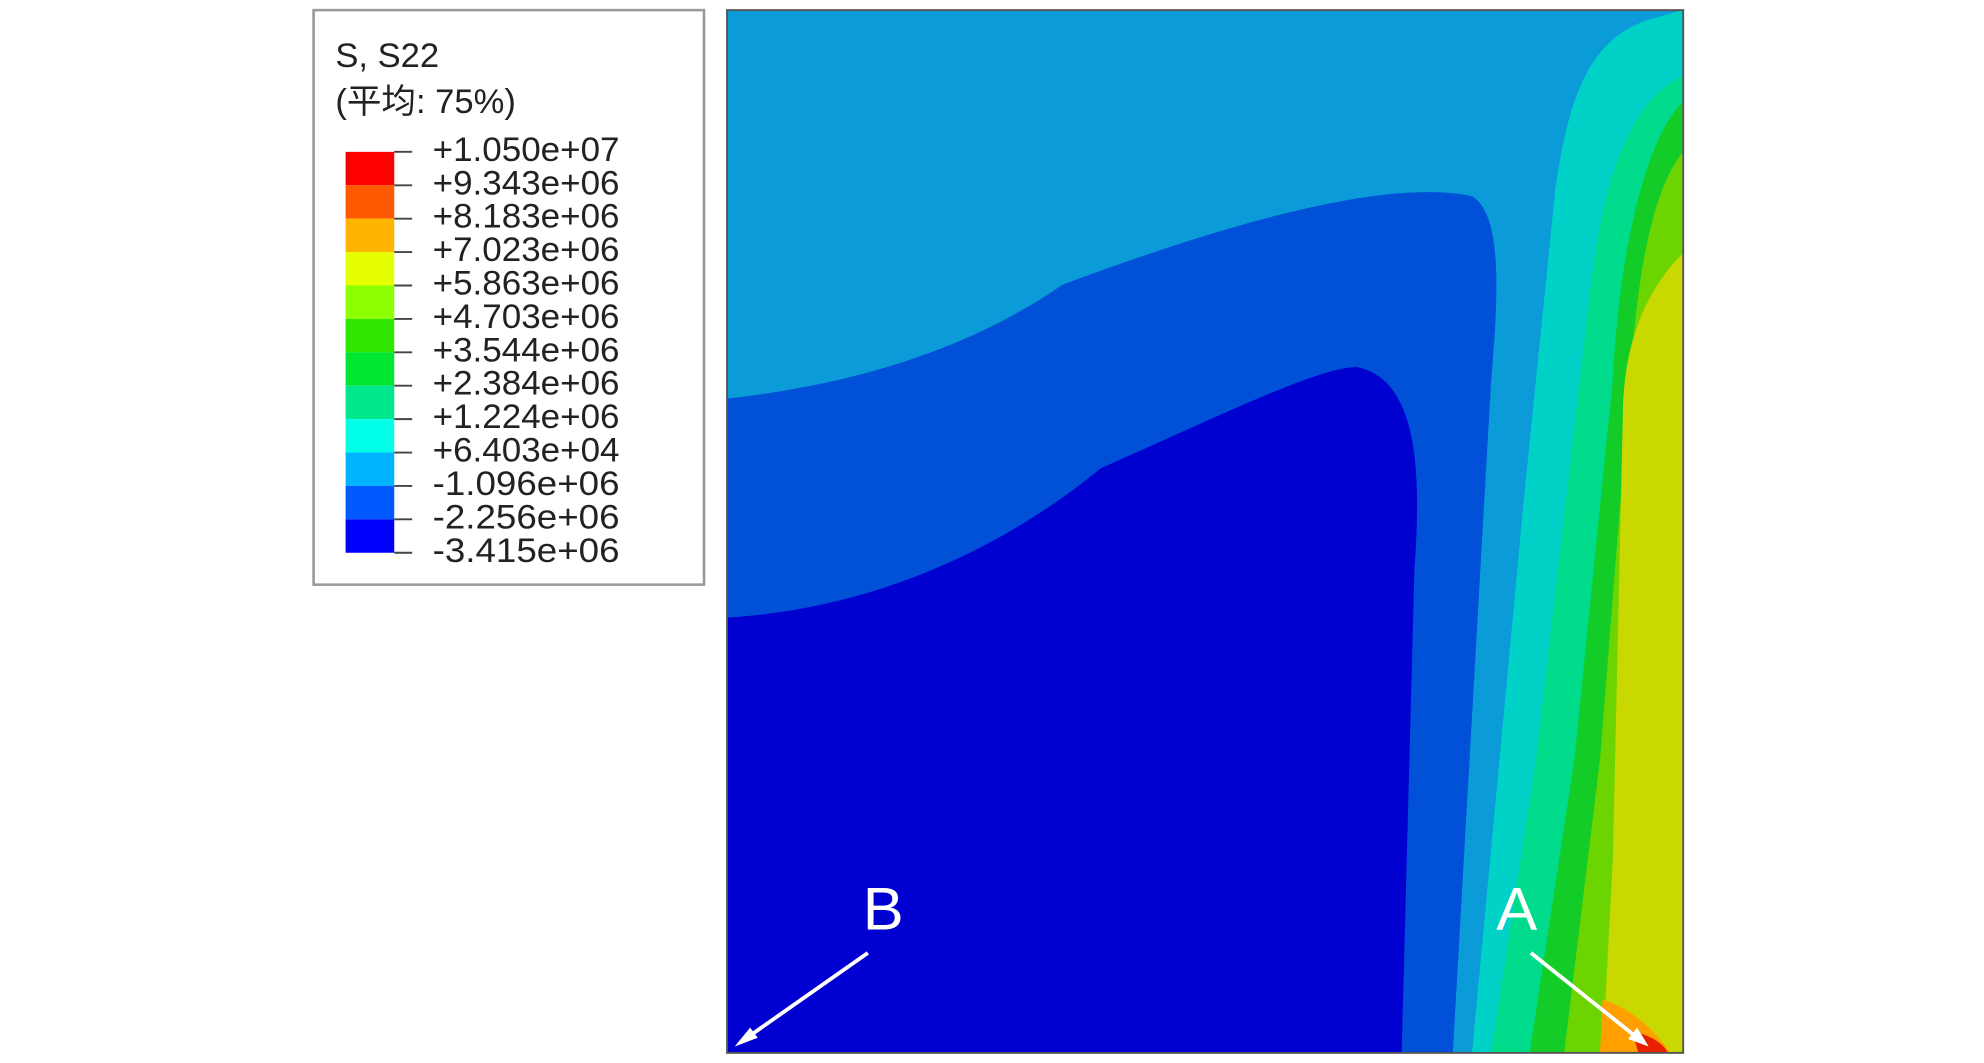  I want to click on legend-label: -2.256e+06, so click(526, 518).